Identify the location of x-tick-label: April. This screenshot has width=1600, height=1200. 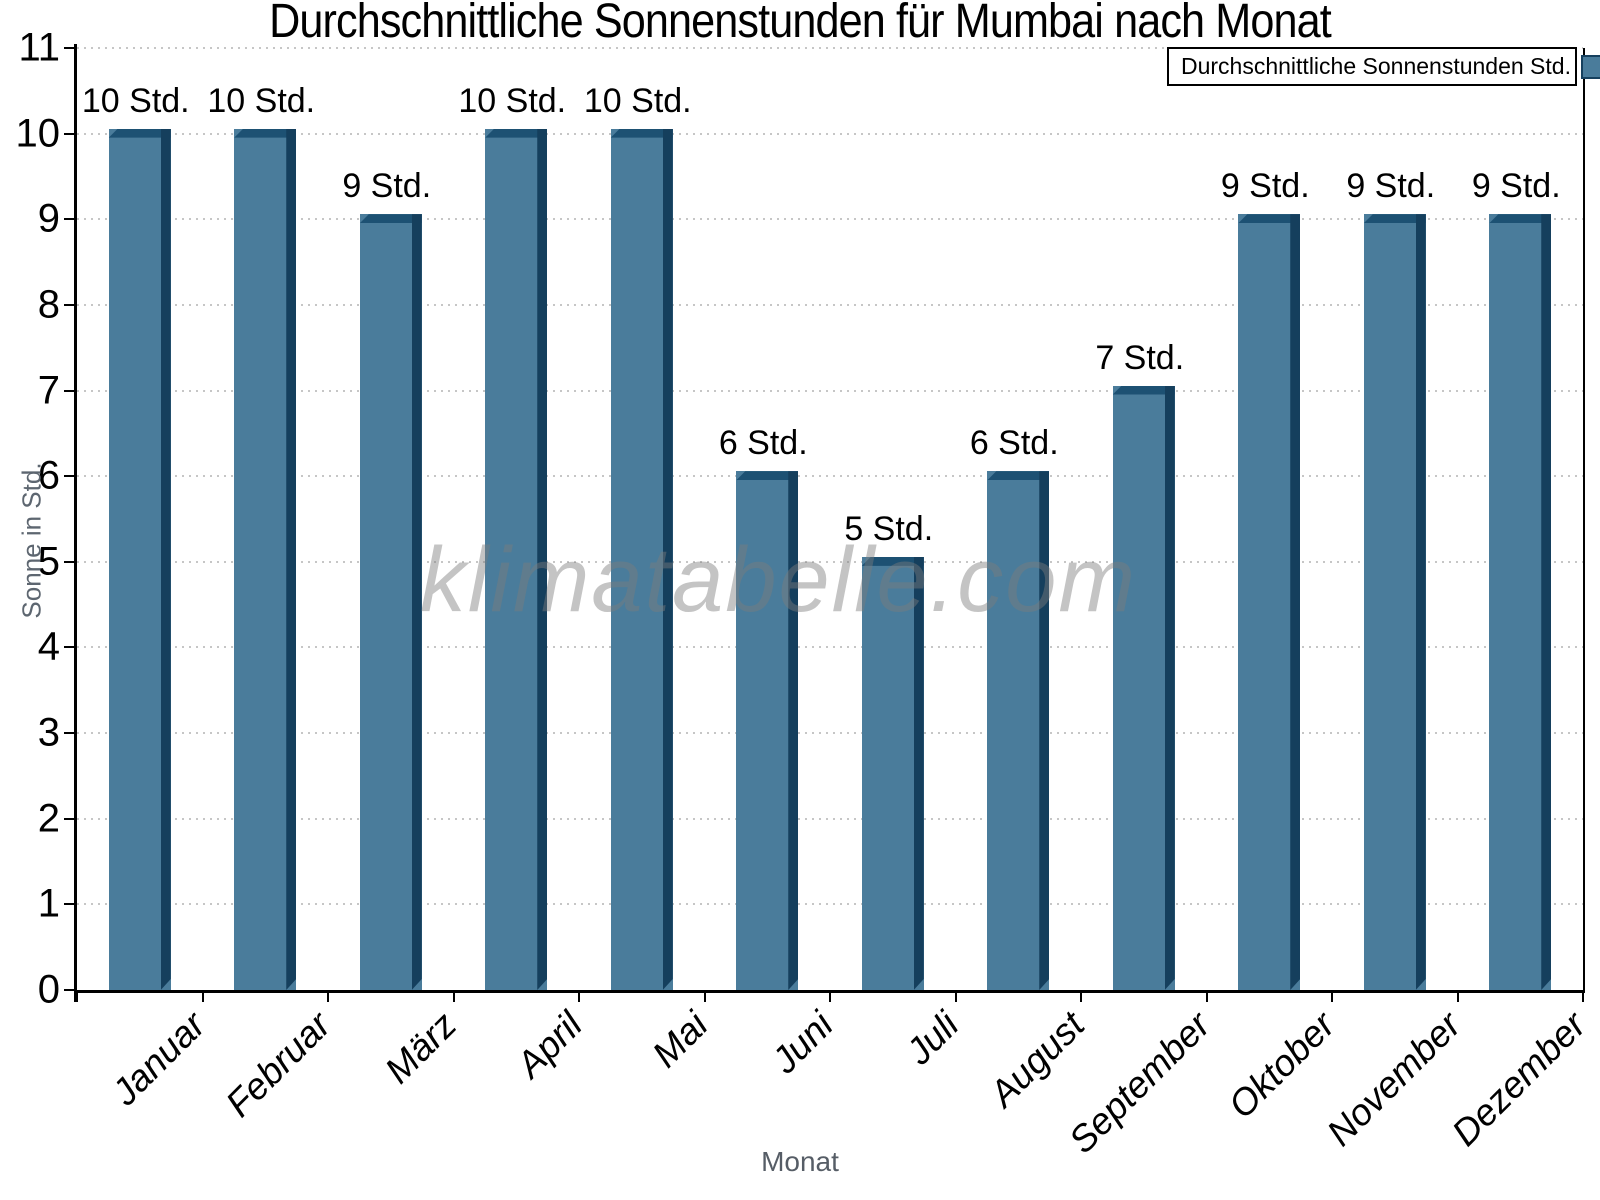
(549, 1045).